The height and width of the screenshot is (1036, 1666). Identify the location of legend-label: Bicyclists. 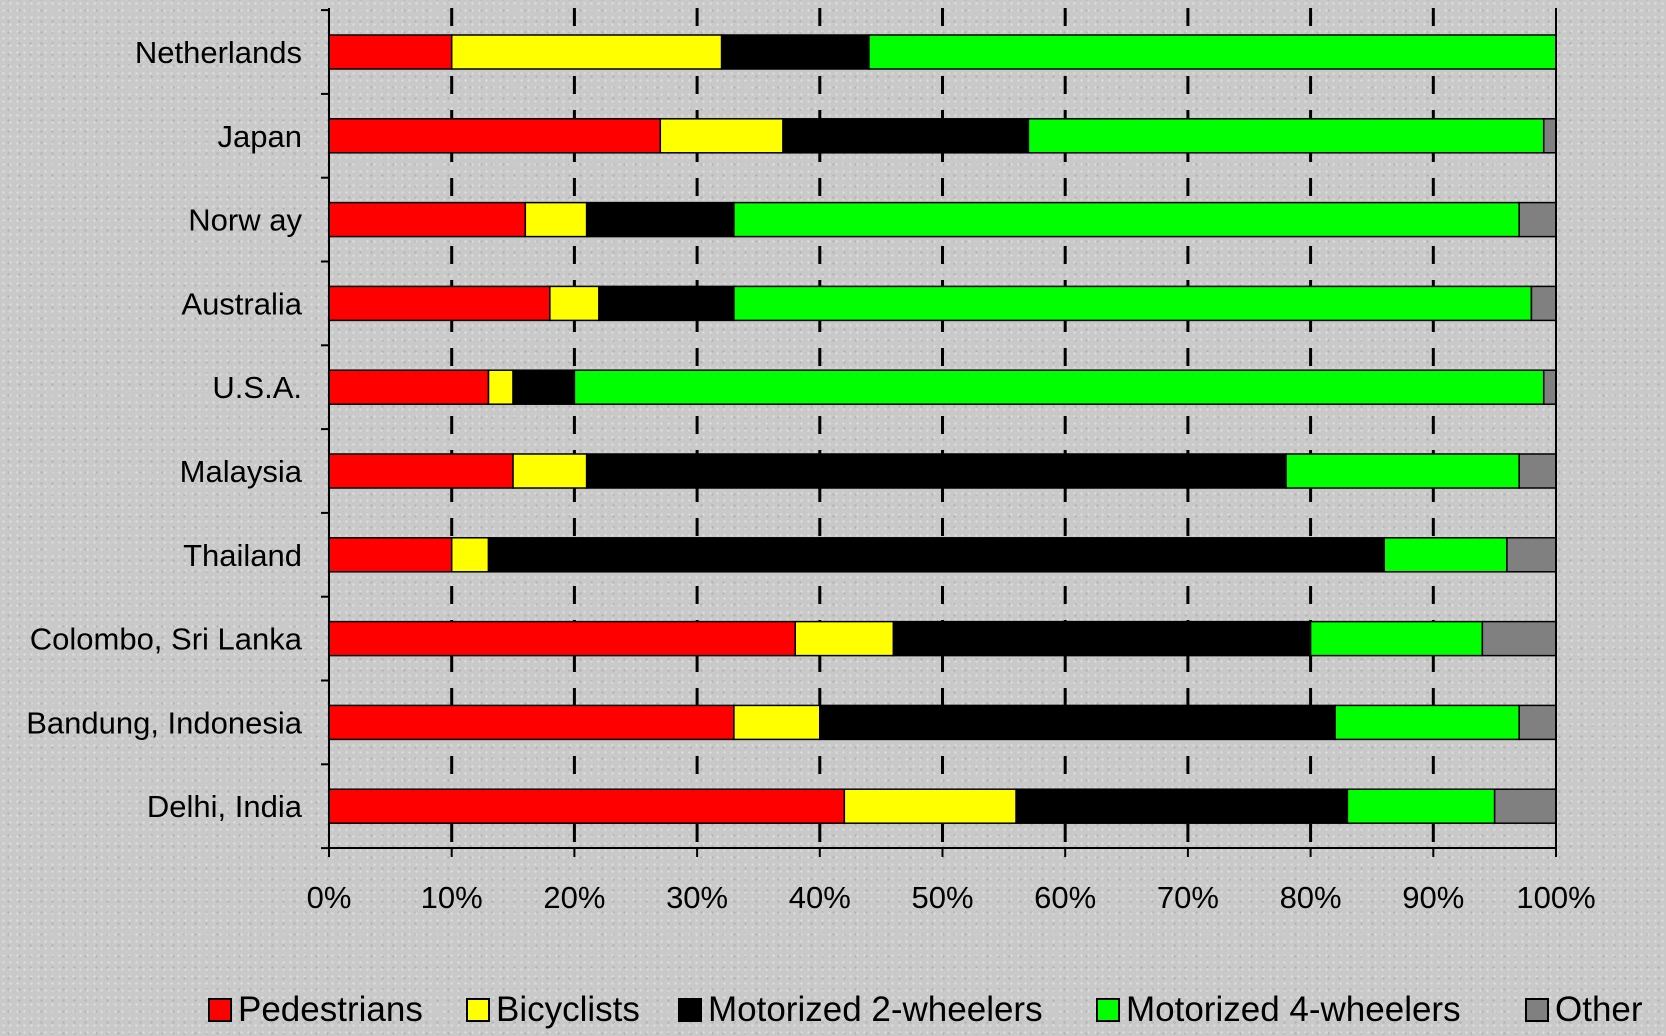
(568, 1009).